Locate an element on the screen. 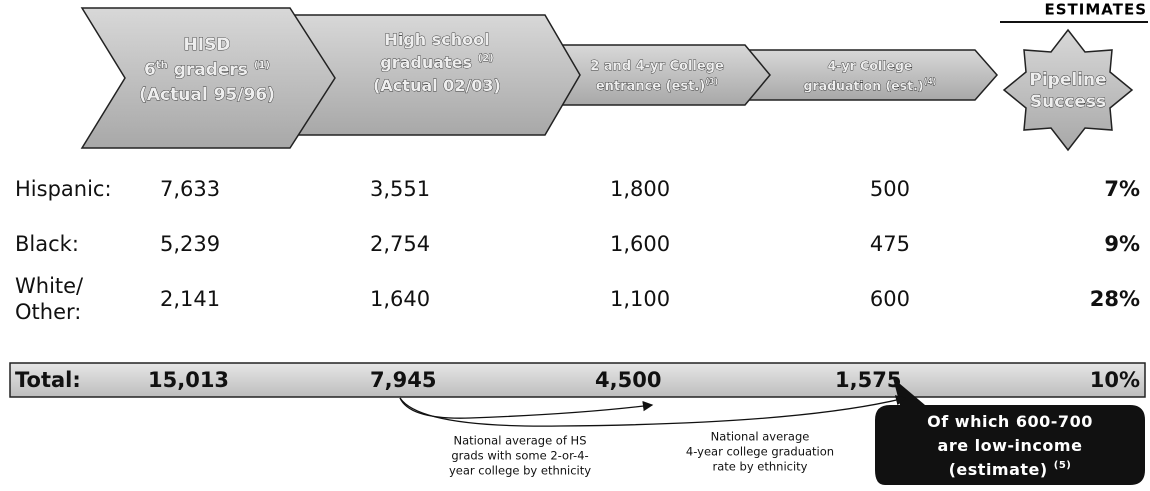  text-line: entrance (est.)(3) is located at coordinates (657, 85).